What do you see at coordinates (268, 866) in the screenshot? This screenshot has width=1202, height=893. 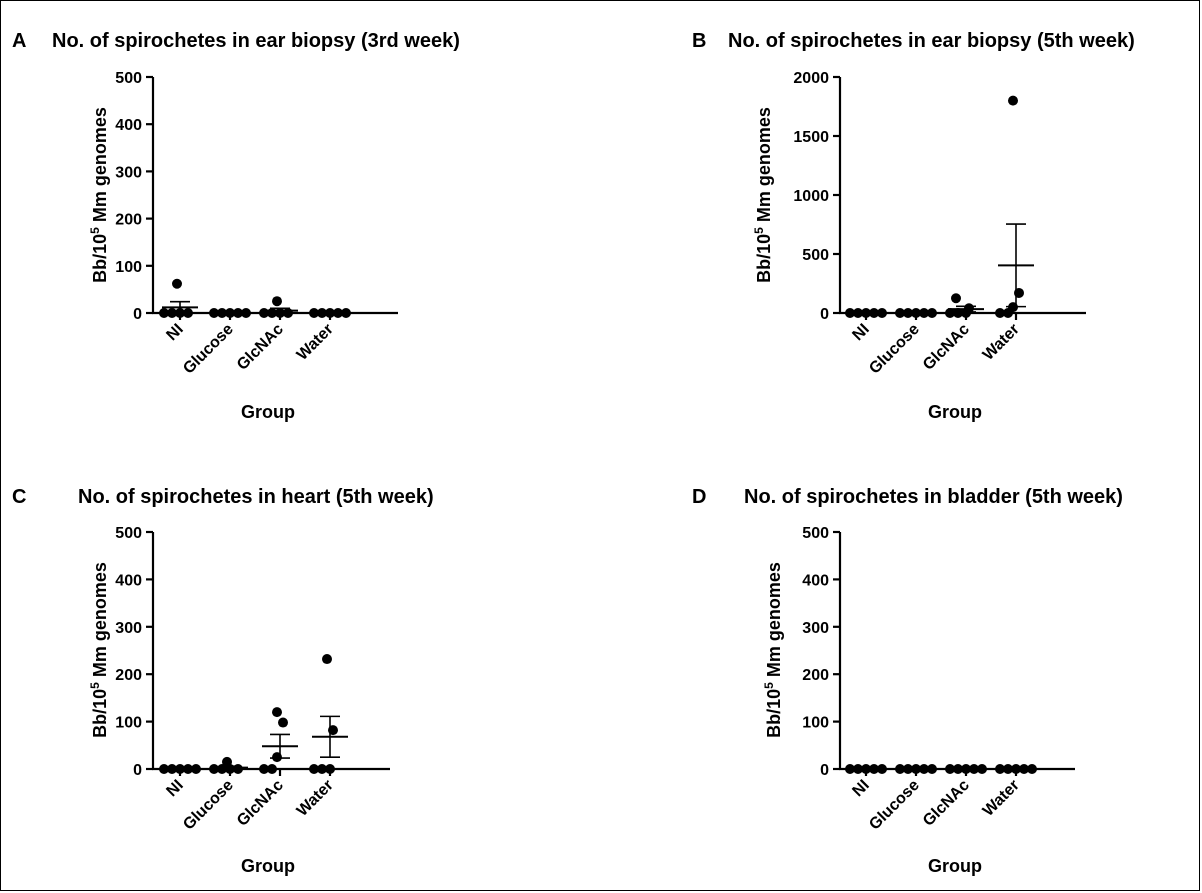 I see `panel-c-xlabel: Group` at bounding box center [268, 866].